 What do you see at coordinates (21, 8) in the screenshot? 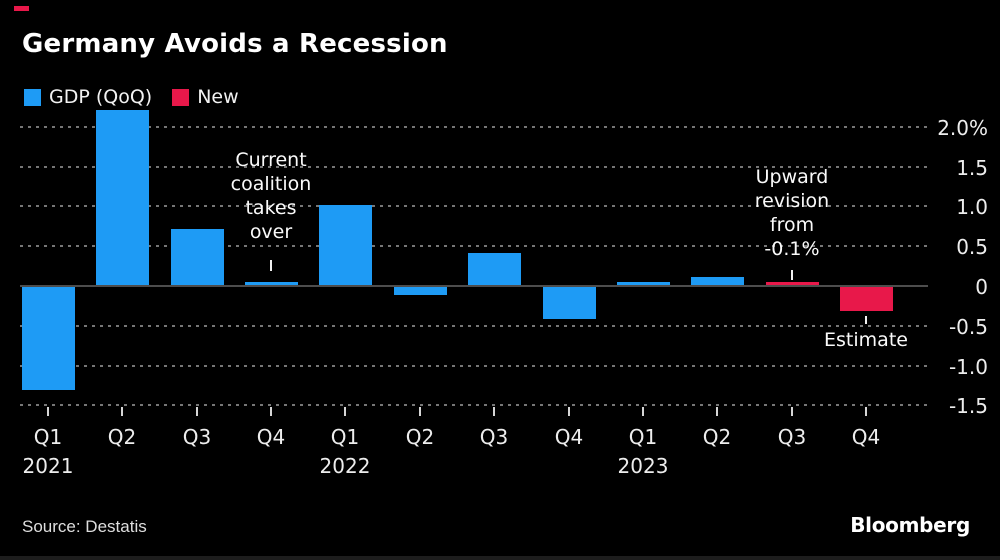
I see `bloomberg-red-corner-mark` at bounding box center [21, 8].